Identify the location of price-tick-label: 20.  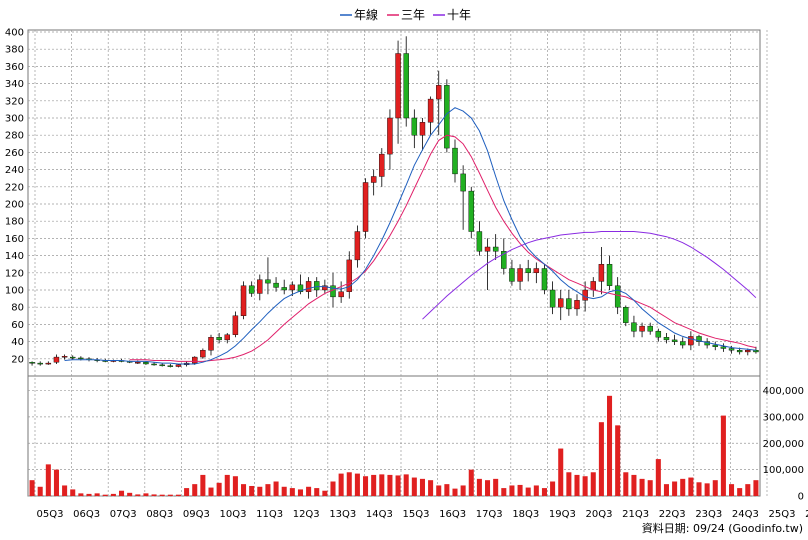
(17, 359).